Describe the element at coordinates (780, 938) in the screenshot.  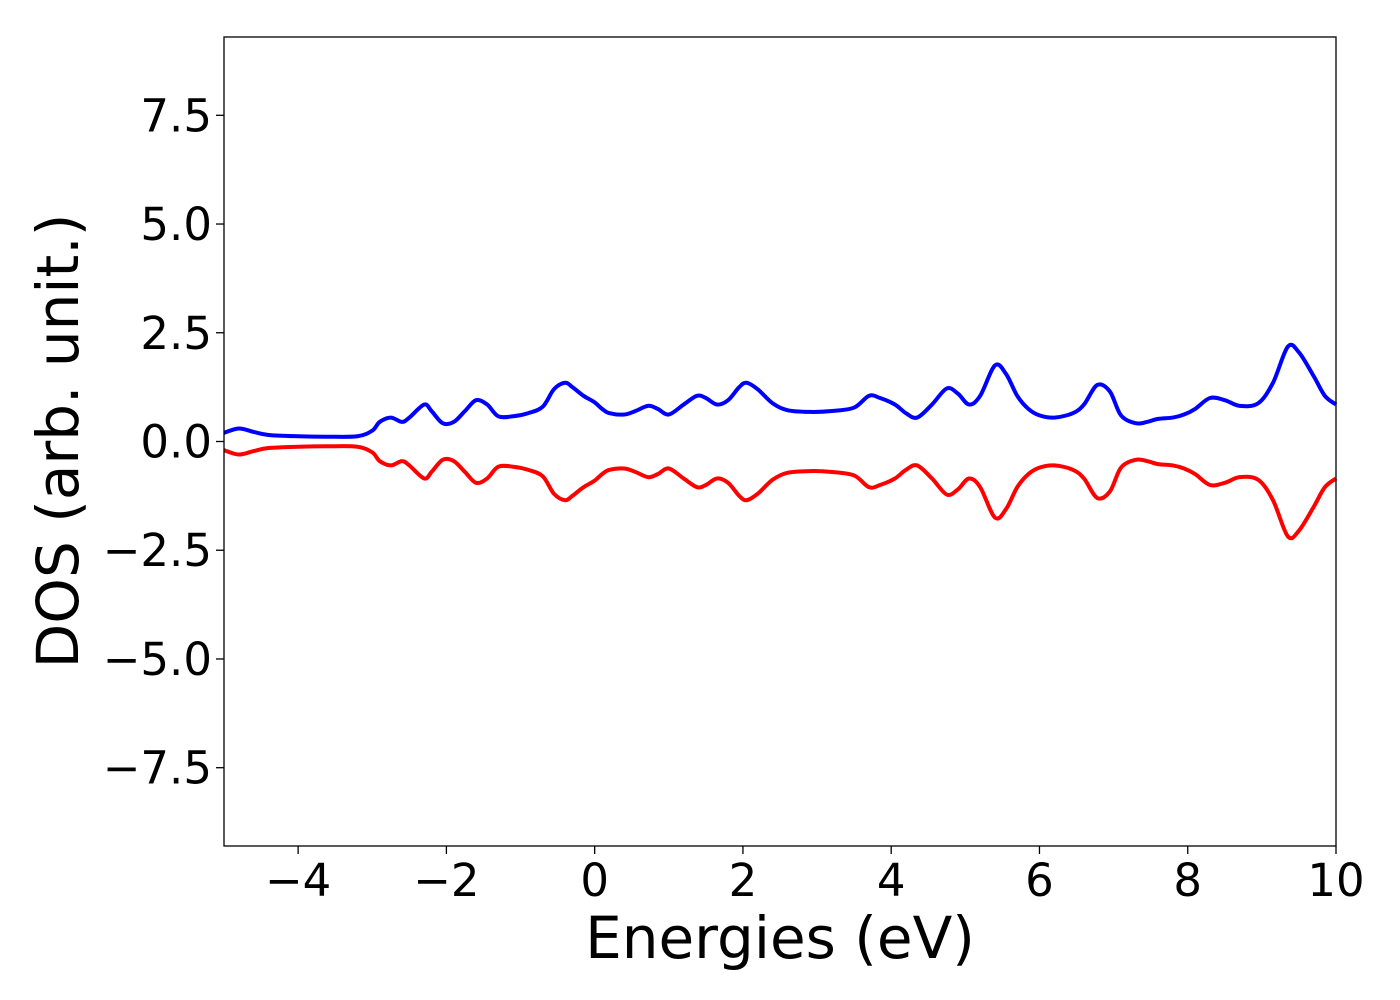
I see `x-axis-label: Energies (eV)` at that location.